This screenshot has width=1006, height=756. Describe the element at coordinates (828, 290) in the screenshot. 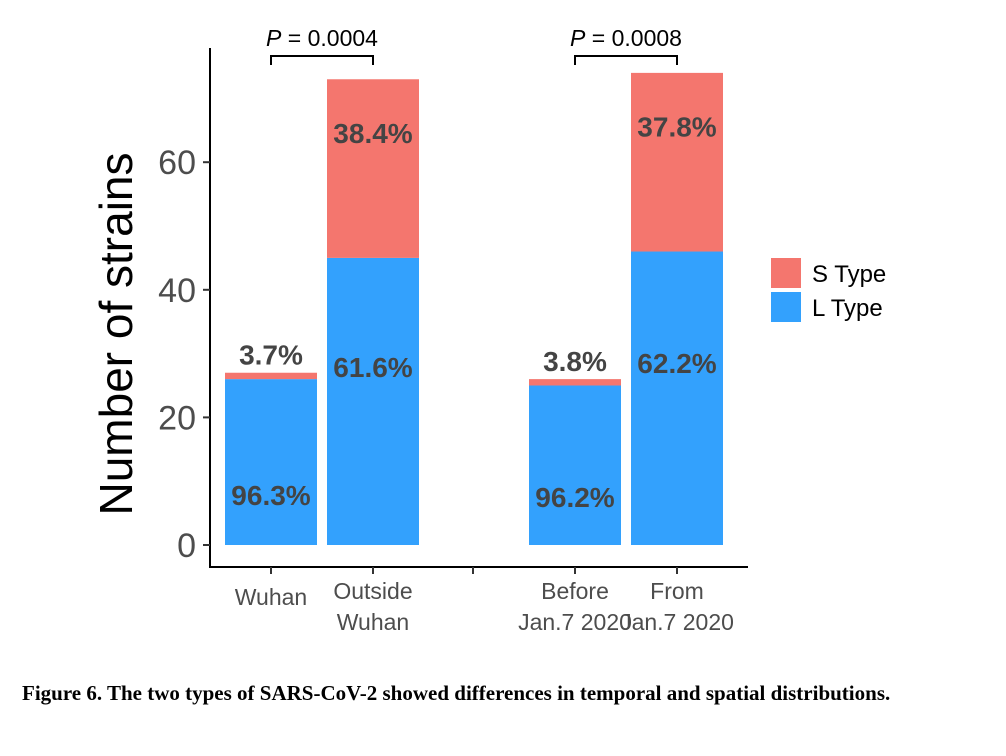

I see `legend: S Type L Type` at that location.